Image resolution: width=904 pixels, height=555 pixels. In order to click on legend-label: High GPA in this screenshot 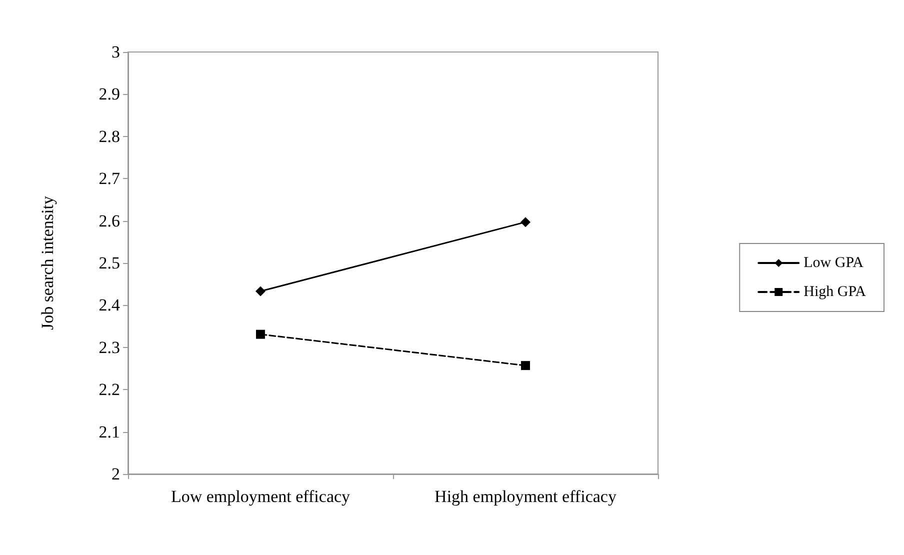, I will do `click(835, 292)`.